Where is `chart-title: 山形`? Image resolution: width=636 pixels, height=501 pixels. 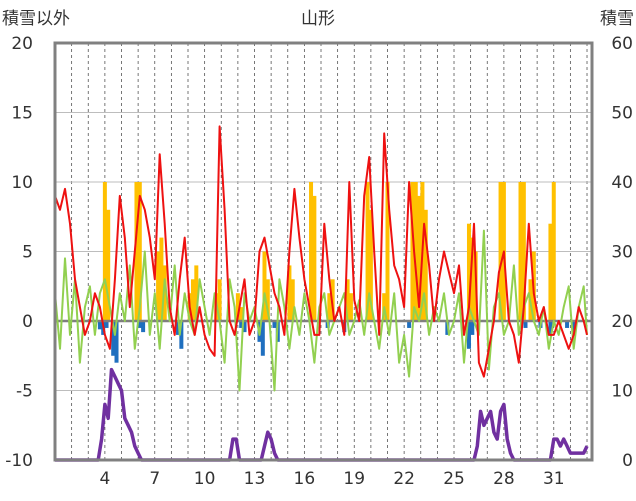 chart-title: 山形 is located at coordinates (318, 19).